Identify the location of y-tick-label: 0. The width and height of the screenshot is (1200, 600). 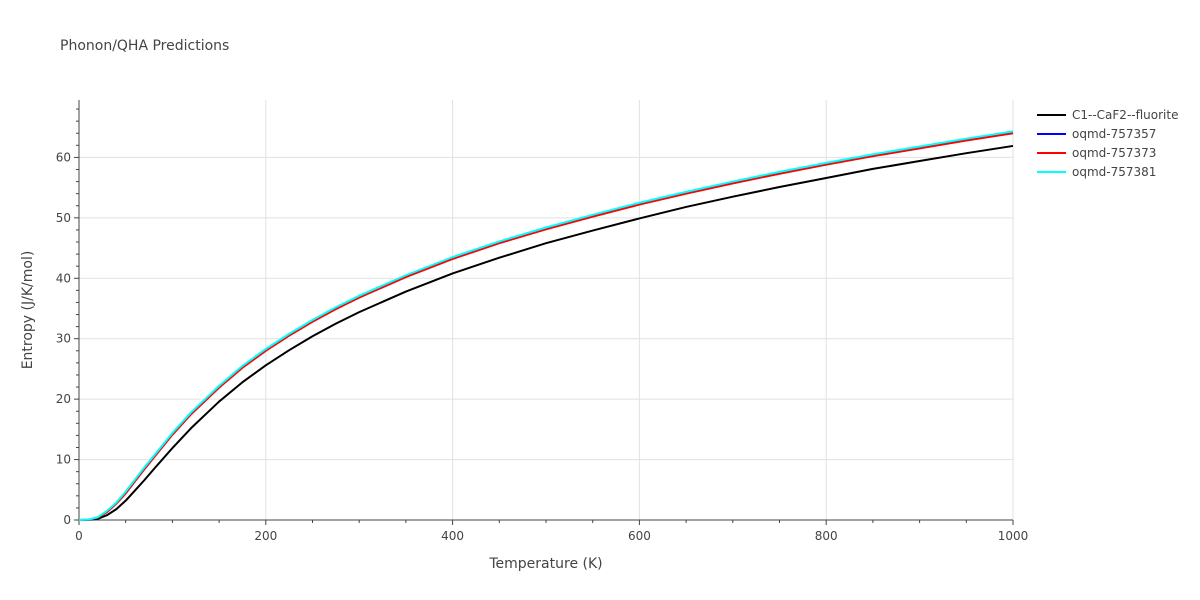
(67, 520).